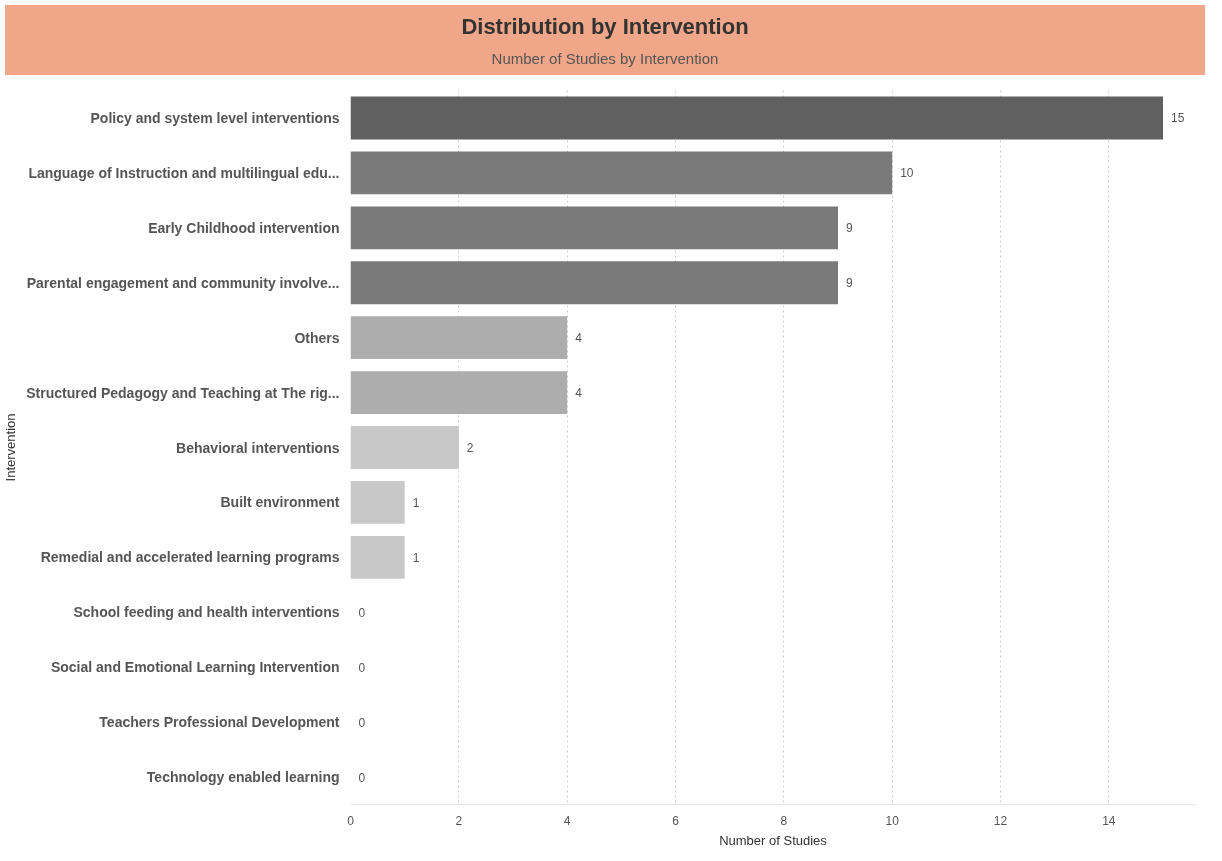 Image resolution: width=1222 pixels, height=861 pixels. Describe the element at coordinates (605, 27) in the screenshot. I see `chart-title: Distribution by Intervention` at that location.